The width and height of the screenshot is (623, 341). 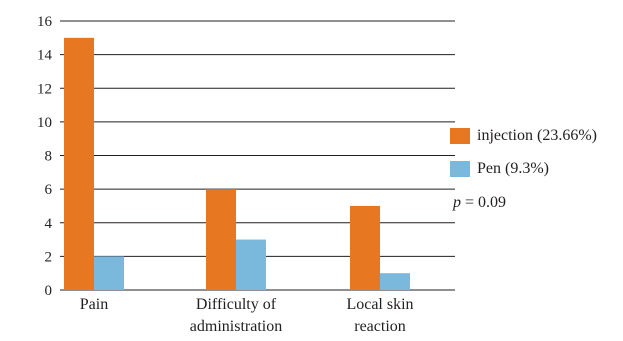 I want to click on y-tick-label-6: 6, so click(x=49, y=190).